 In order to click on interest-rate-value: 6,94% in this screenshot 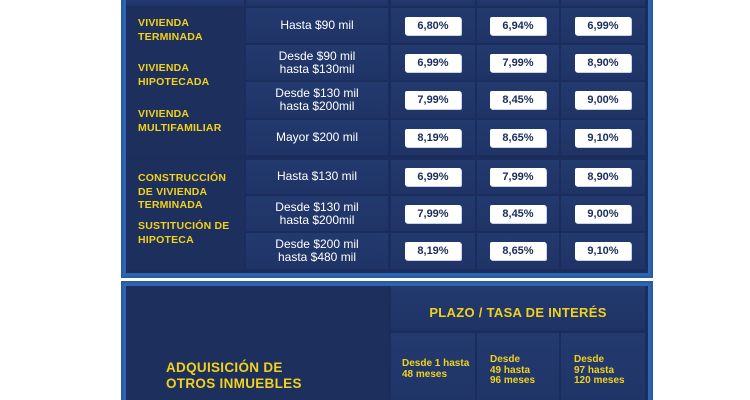, I will do `click(518, 25)`.